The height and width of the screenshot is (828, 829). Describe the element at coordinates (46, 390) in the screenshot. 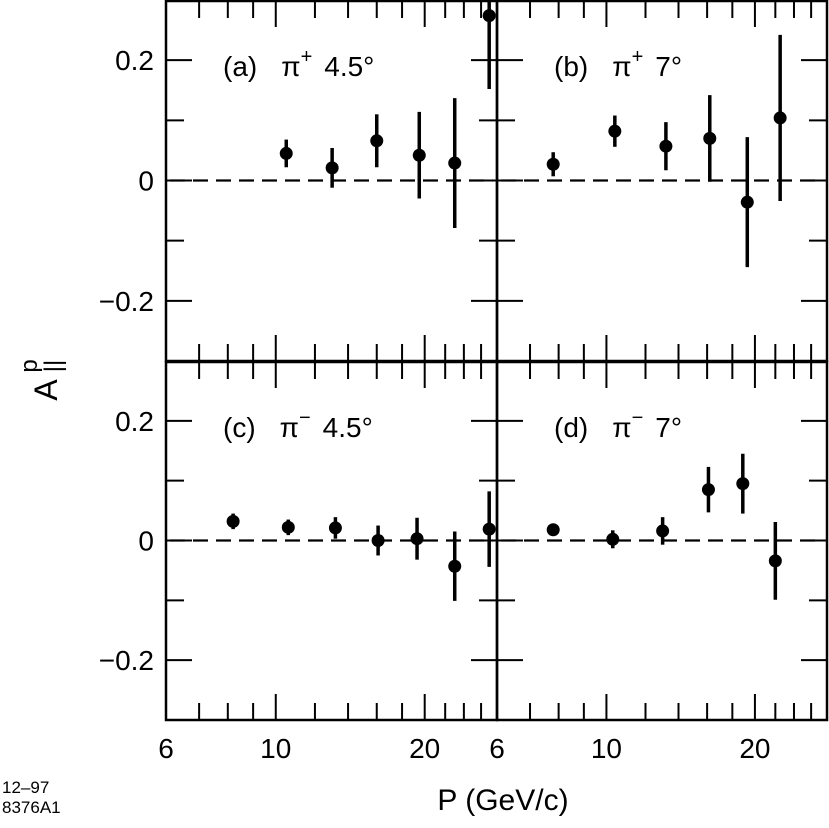

I see `y-axis-label-main: A` at that location.